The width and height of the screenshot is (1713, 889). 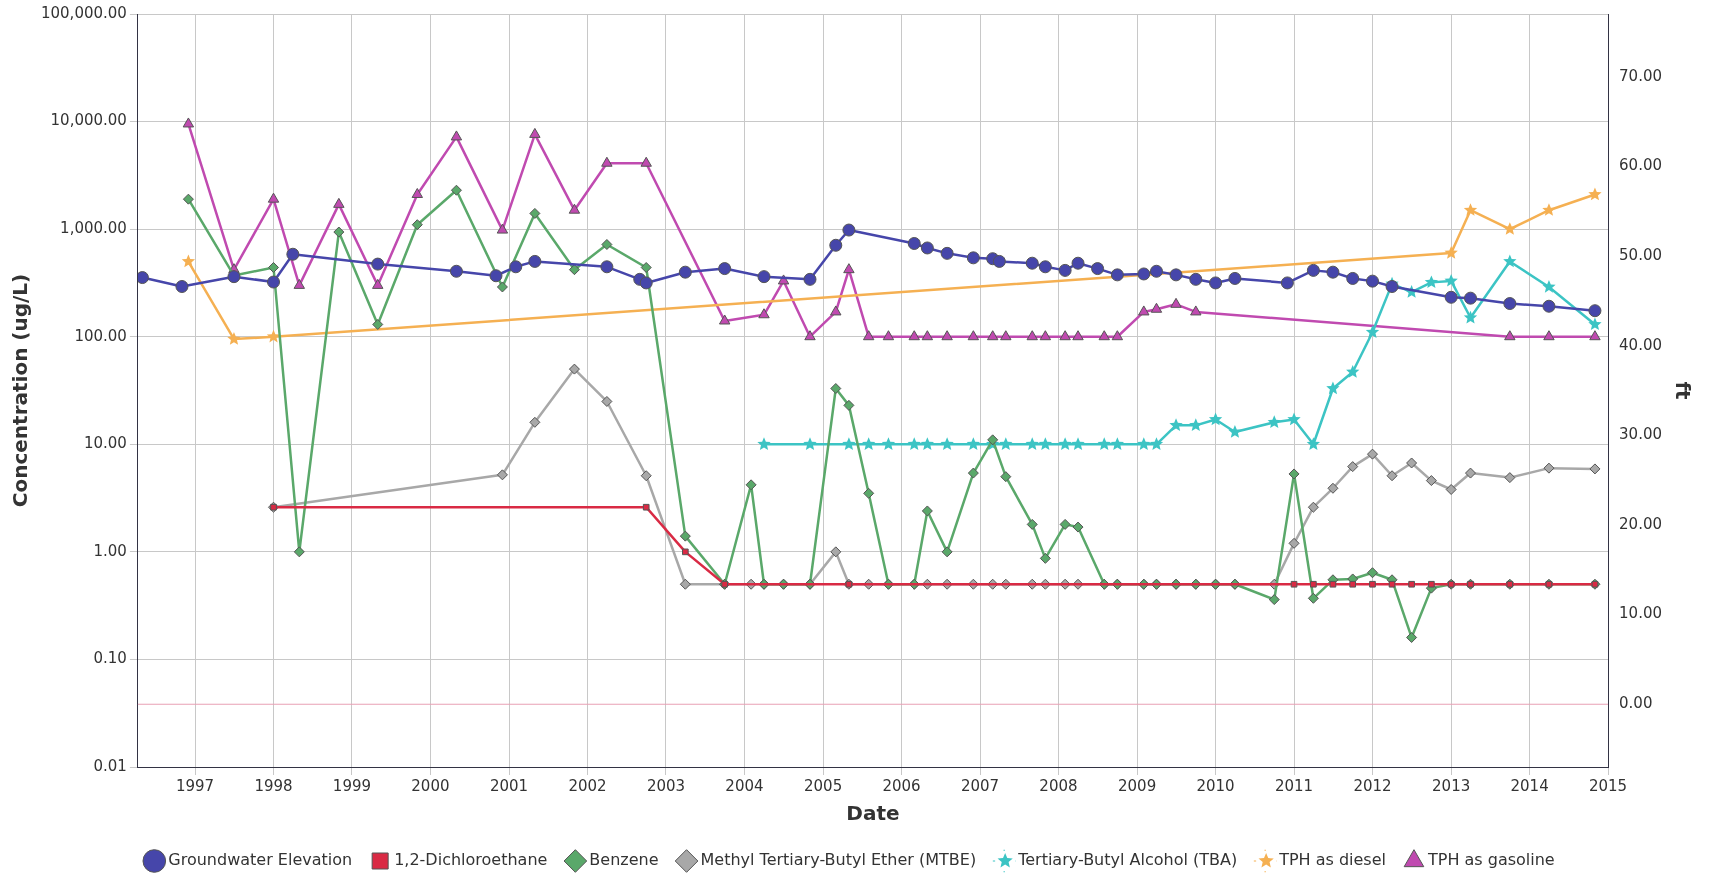 I want to click on legend-label: 1,2-Dichloroethane, so click(x=471, y=860).